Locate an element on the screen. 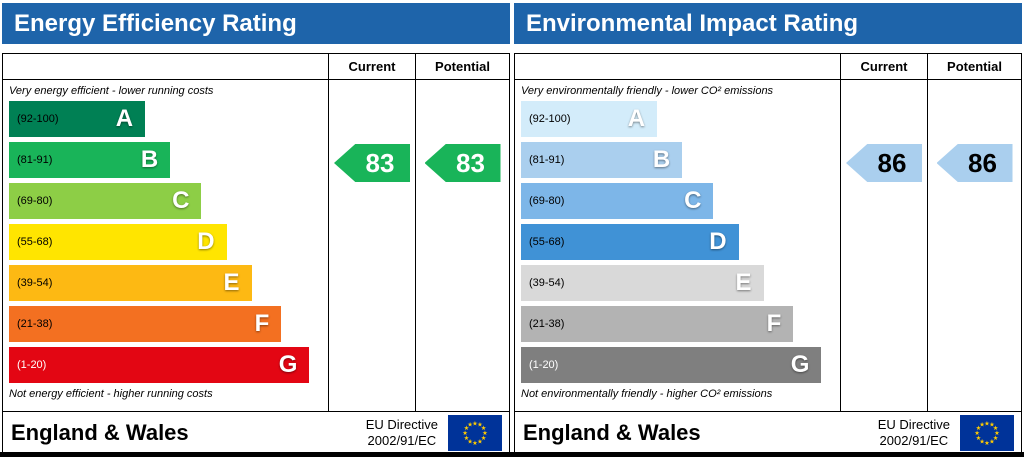  current-rating-arrow: 83 is located at coordinates (372, 163).